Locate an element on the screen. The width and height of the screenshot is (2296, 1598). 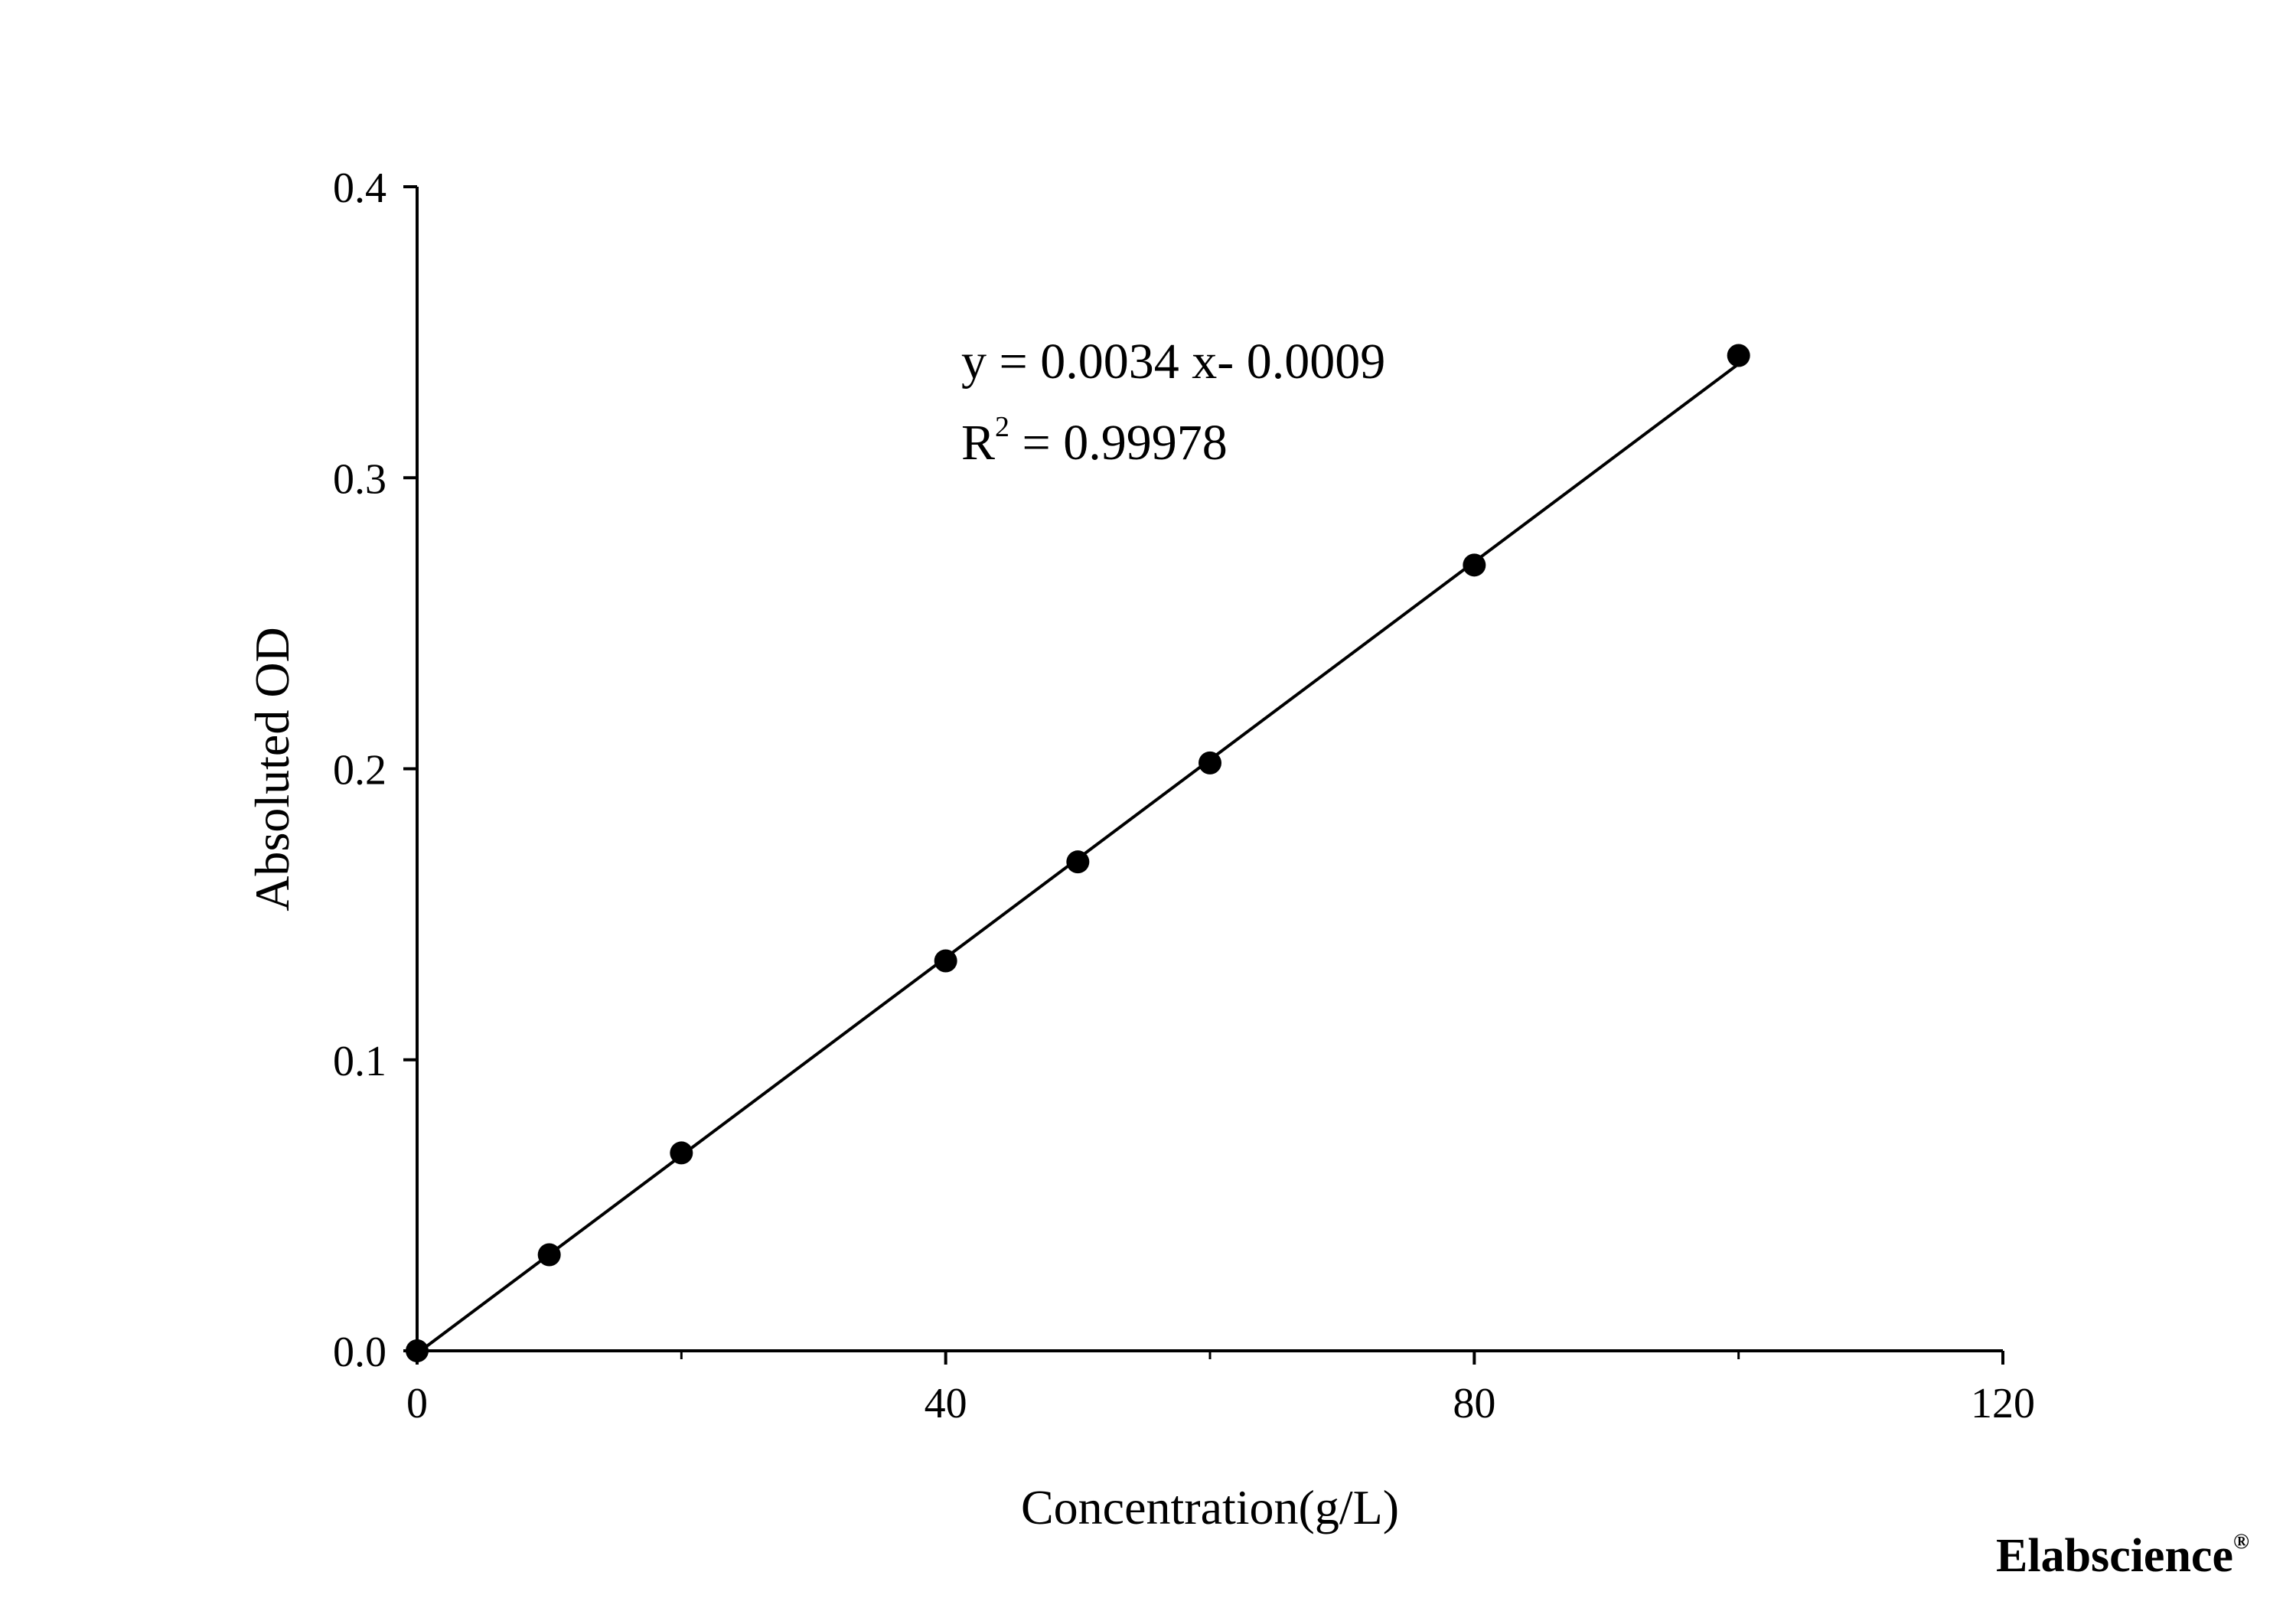
watermark-logo: Elabscience® is located at coordinates (2122, 1556).